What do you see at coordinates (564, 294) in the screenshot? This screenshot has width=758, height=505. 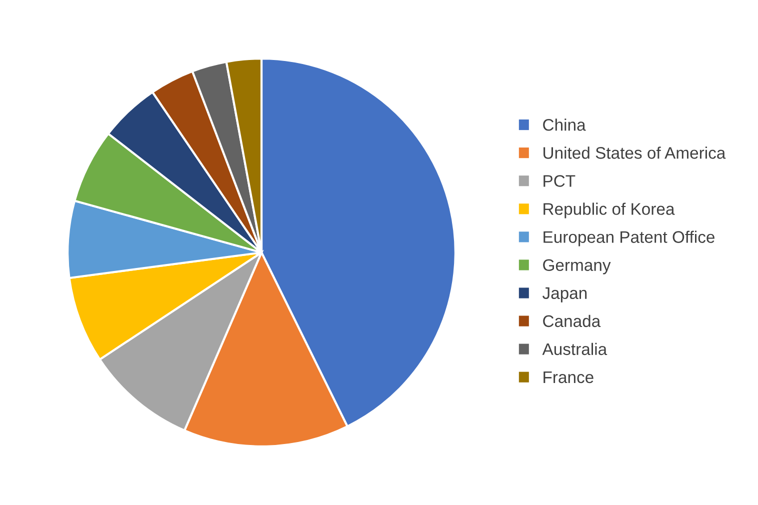 I see `legend-label: Japan` at bounding box center [564, 294].